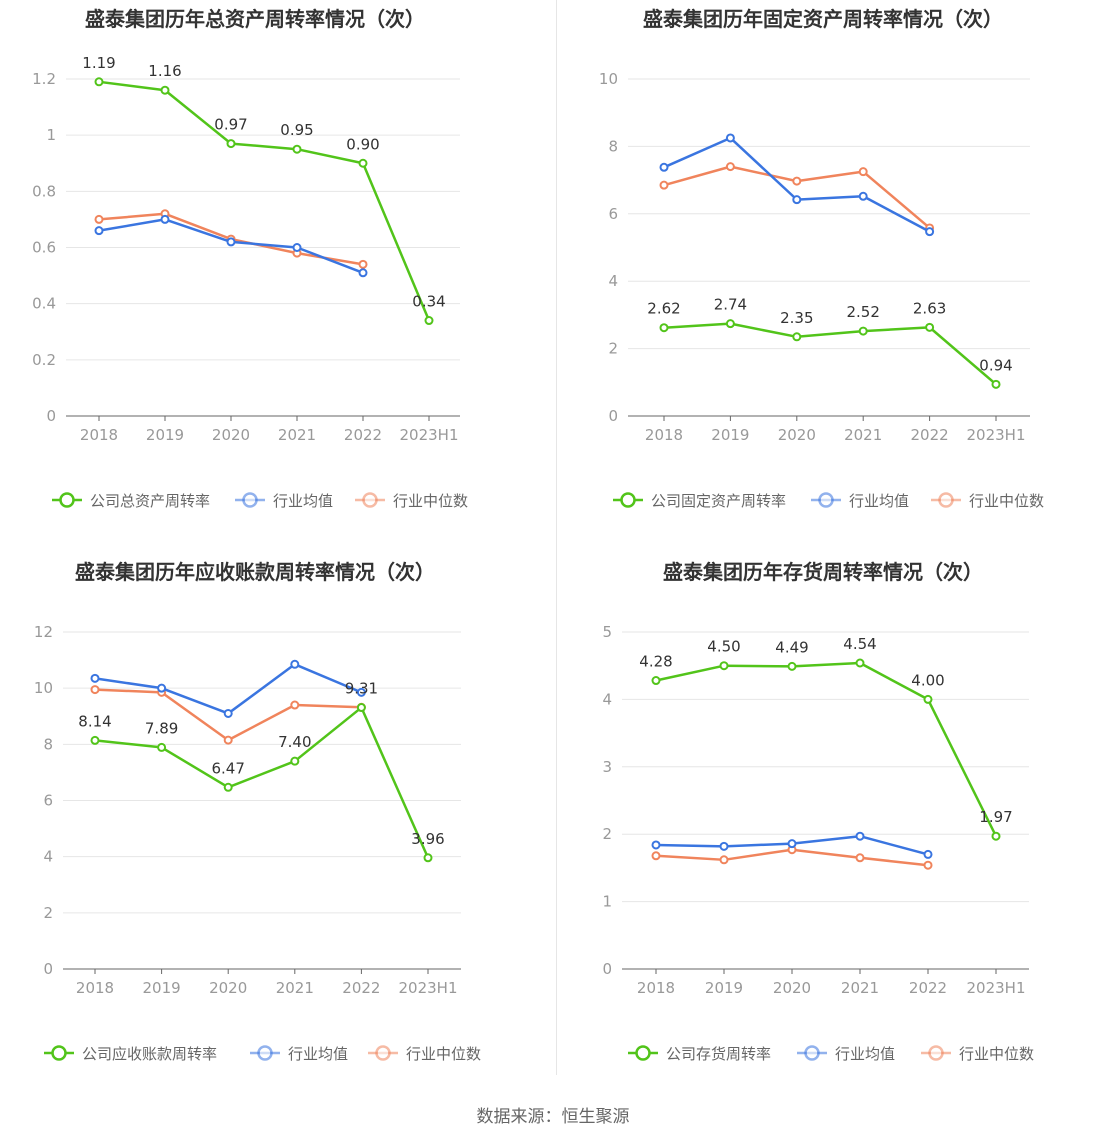  I want to click on data-label: 7.89, so click(161, 728).